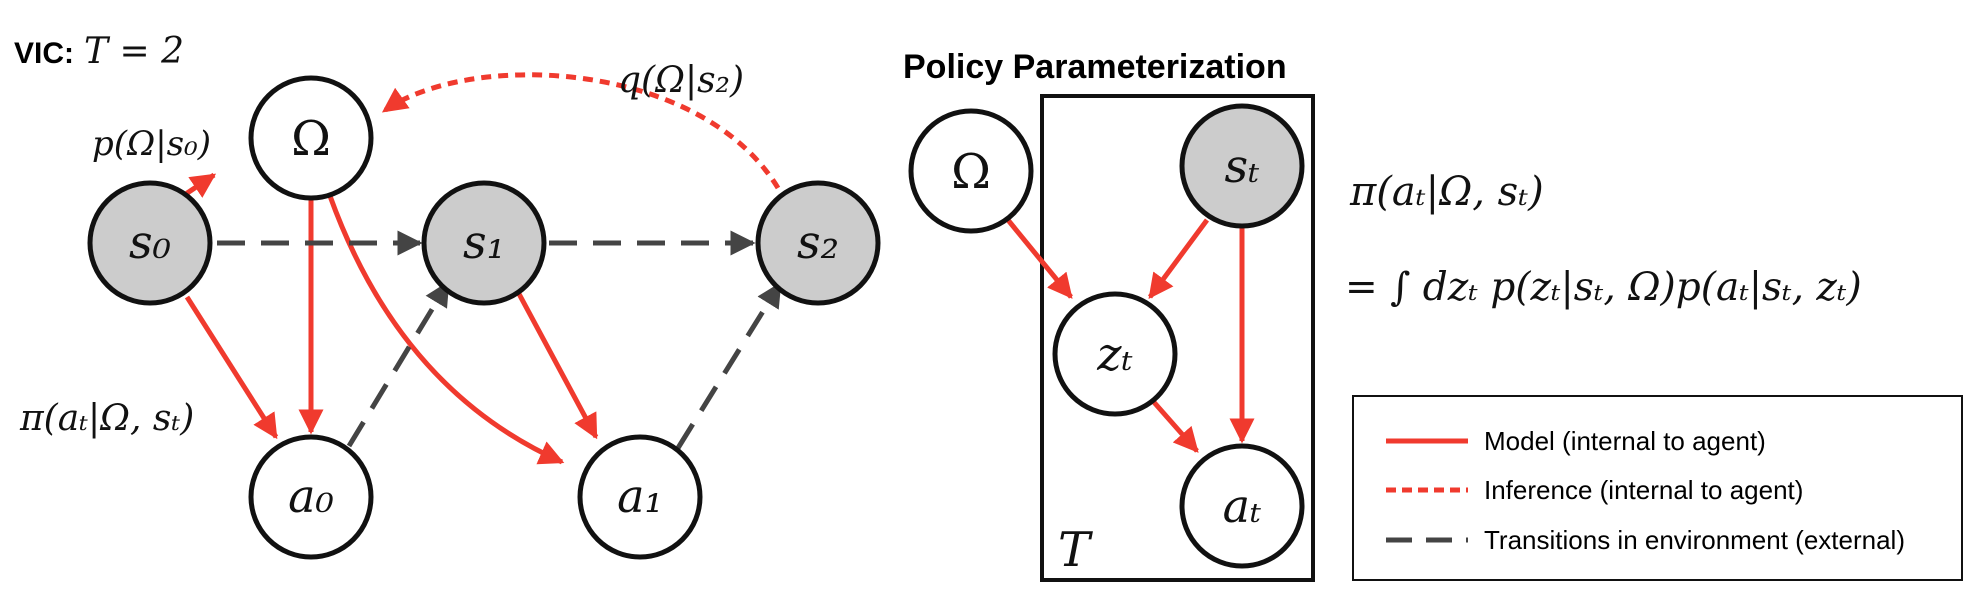 This screenshot has height=592, width=1974. Describe the element at coordinates (1095, 67) in the screenshot. I see `policy-title: Policy Parameterization` at that location.